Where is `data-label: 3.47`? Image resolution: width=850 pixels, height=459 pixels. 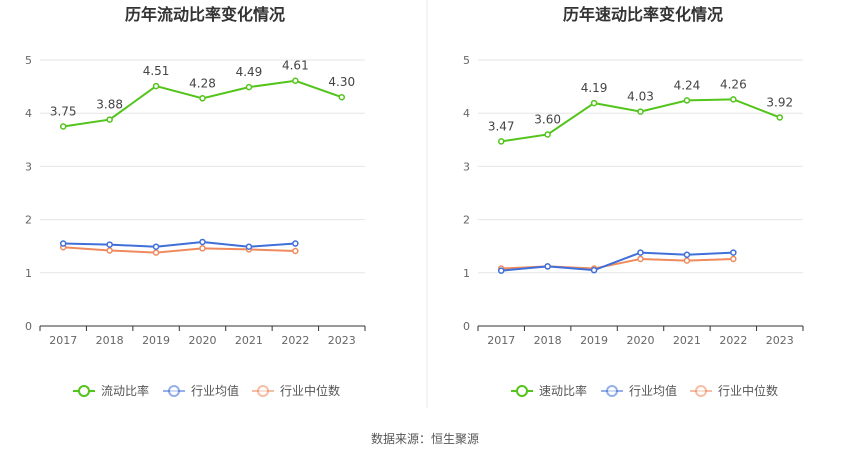
data-label: 3.47 is located at coordinates (501, 126).